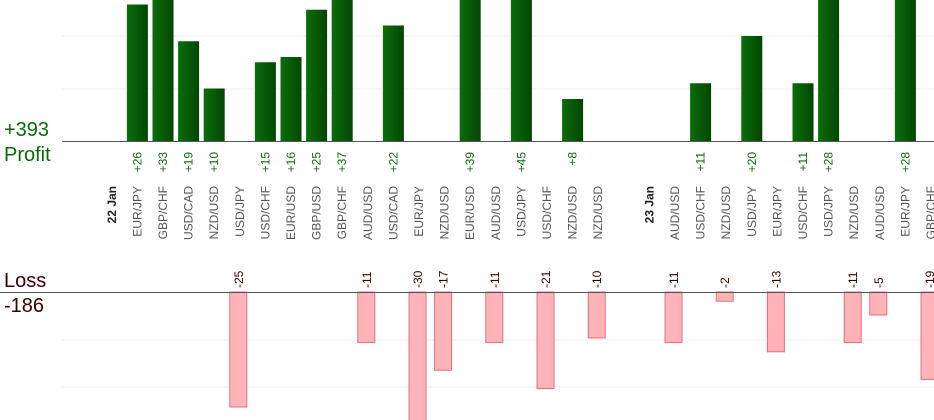 This screenshot has height=420, width=934. What do you see at coordinates (444, 279) in the screenshot?
I see `loss-value-label: -17` at bounding box center [444, 279].